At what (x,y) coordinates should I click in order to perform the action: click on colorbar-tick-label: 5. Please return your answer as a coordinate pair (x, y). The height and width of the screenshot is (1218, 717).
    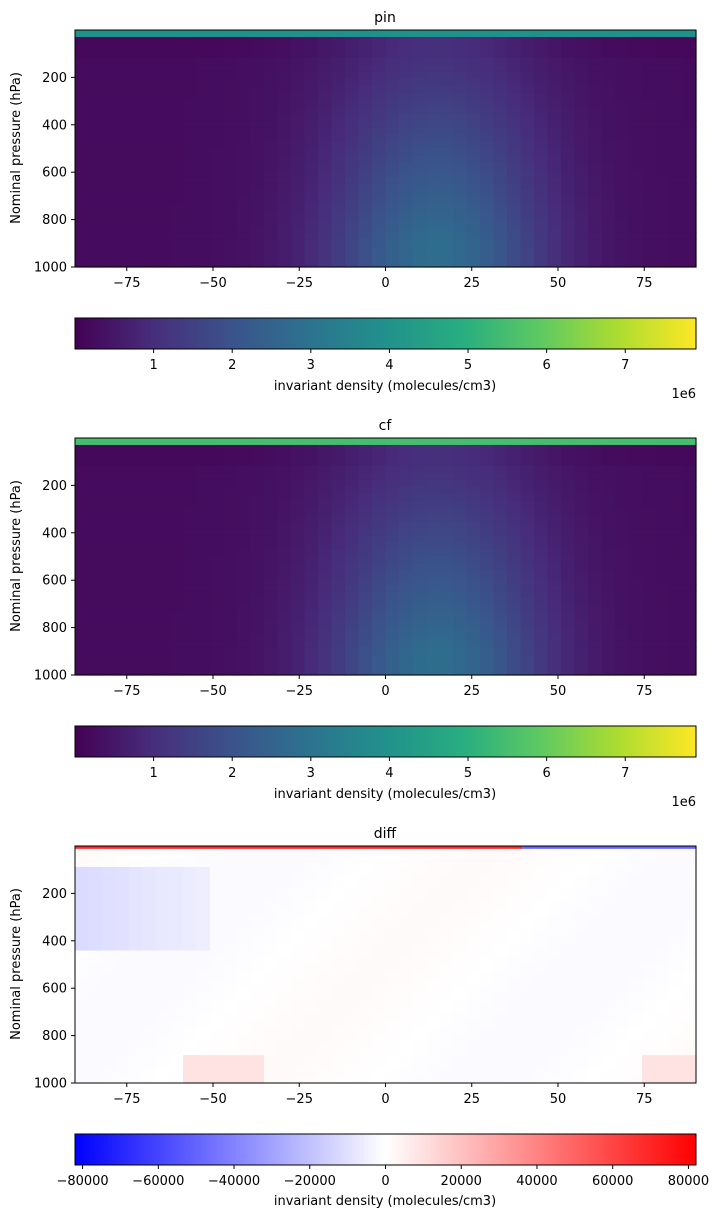
    Looking at the image, I should click on (468, 365).